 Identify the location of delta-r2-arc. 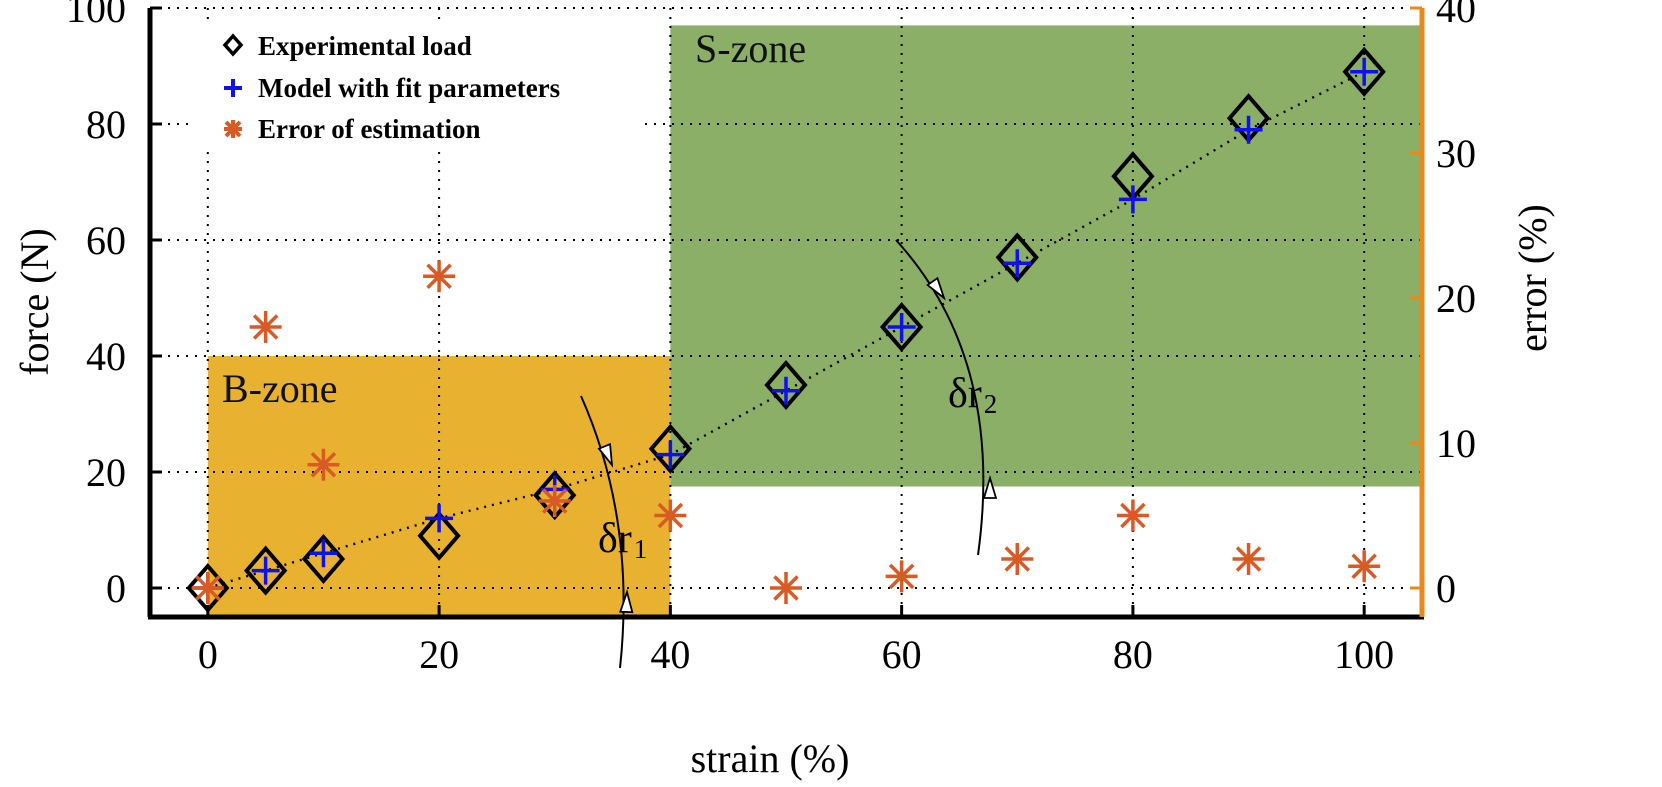
(940, 397).